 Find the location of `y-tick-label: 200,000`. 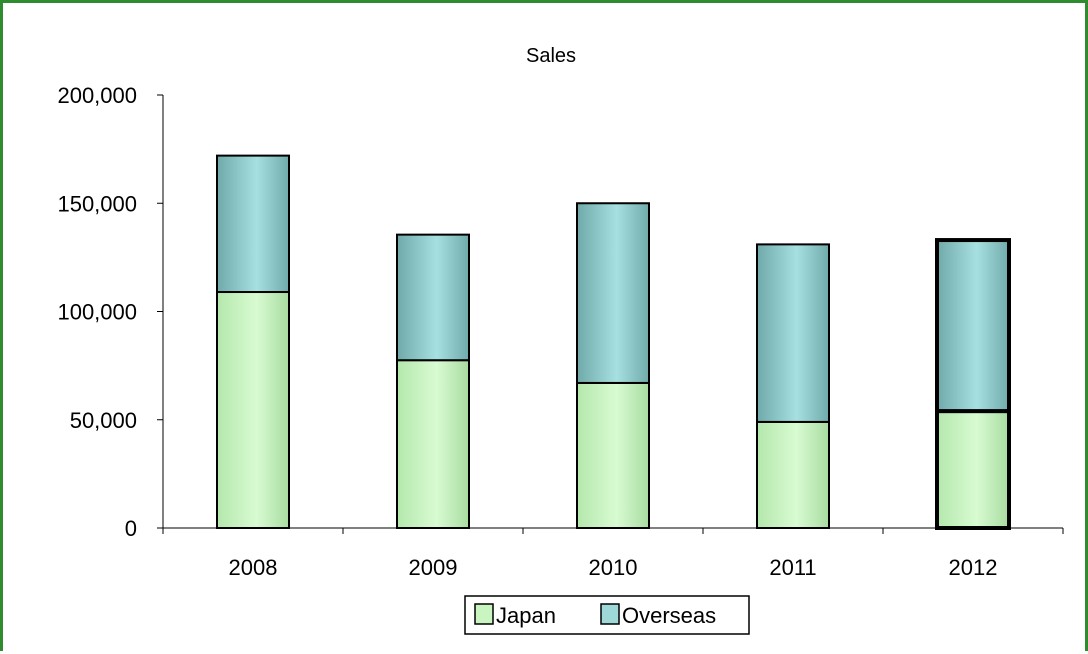

y-tick-label: 200,000 is located at coordinates (97, 95).